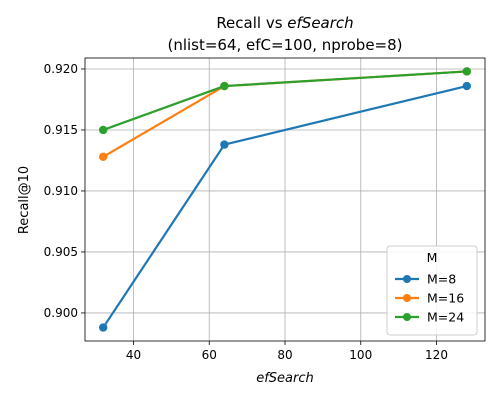 This screenshot has width=500, height=400. Describe the element at coordinates (284, 355) in the screenshot. I see `x-tick-label: 80` at that location.